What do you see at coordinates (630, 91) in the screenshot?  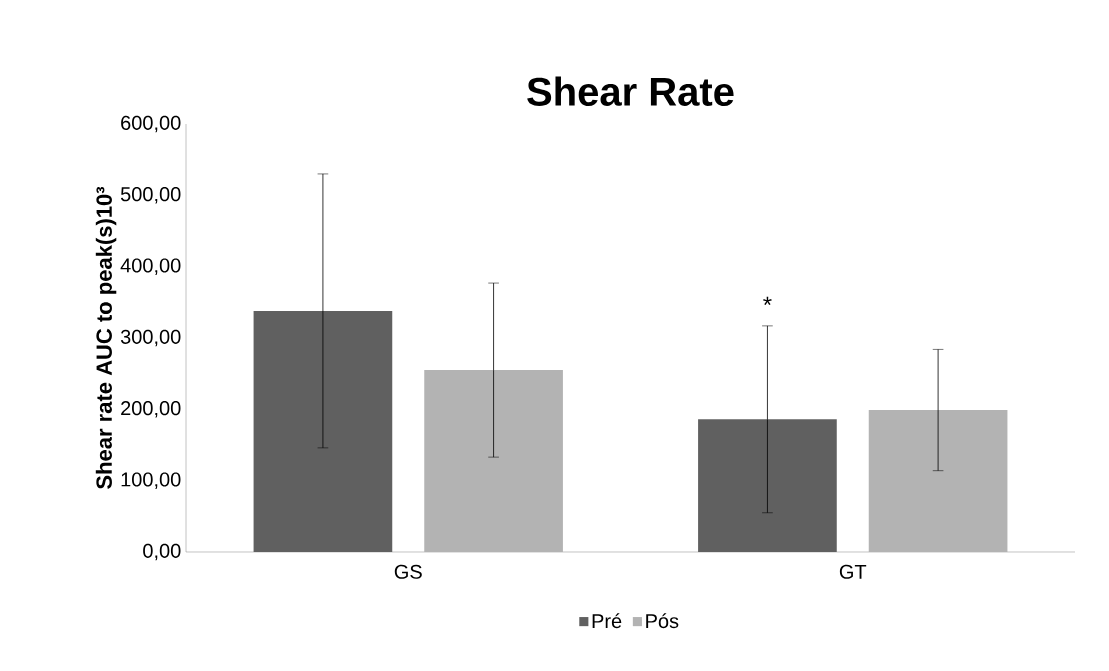 I see `chart-title: Shear Rate` at bounding box center [630, 91].